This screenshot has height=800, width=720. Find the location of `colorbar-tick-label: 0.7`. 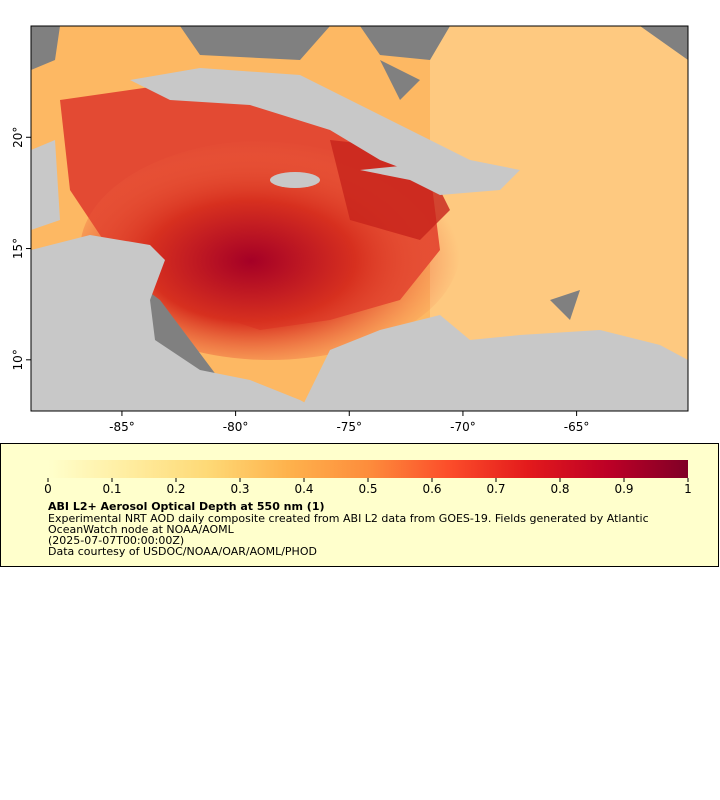

colorbar-tick-label: 0.7 is located at coordinates (495, 489).